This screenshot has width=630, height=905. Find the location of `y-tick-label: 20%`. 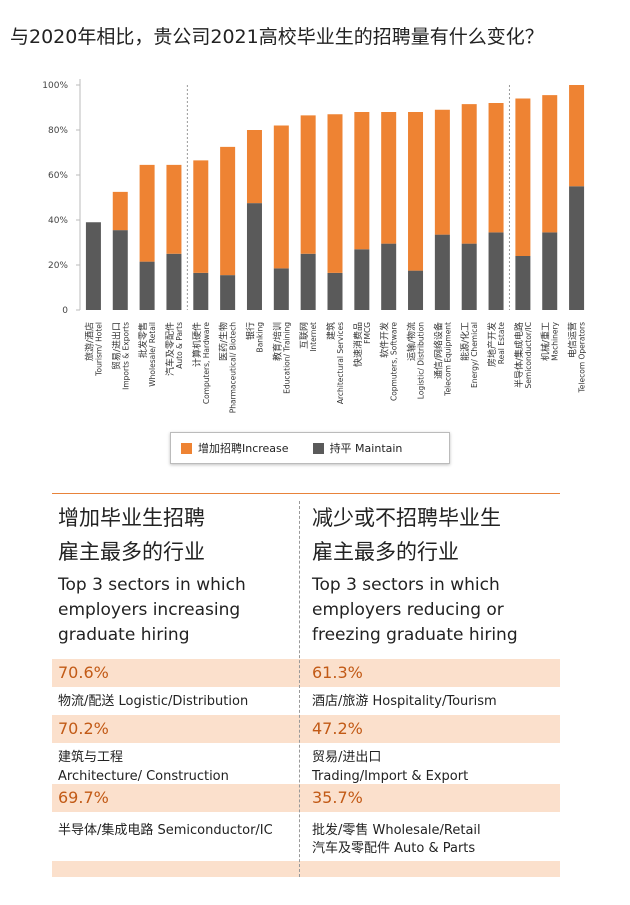

y-tick-label: 20% is located at coordinates (58, 266).